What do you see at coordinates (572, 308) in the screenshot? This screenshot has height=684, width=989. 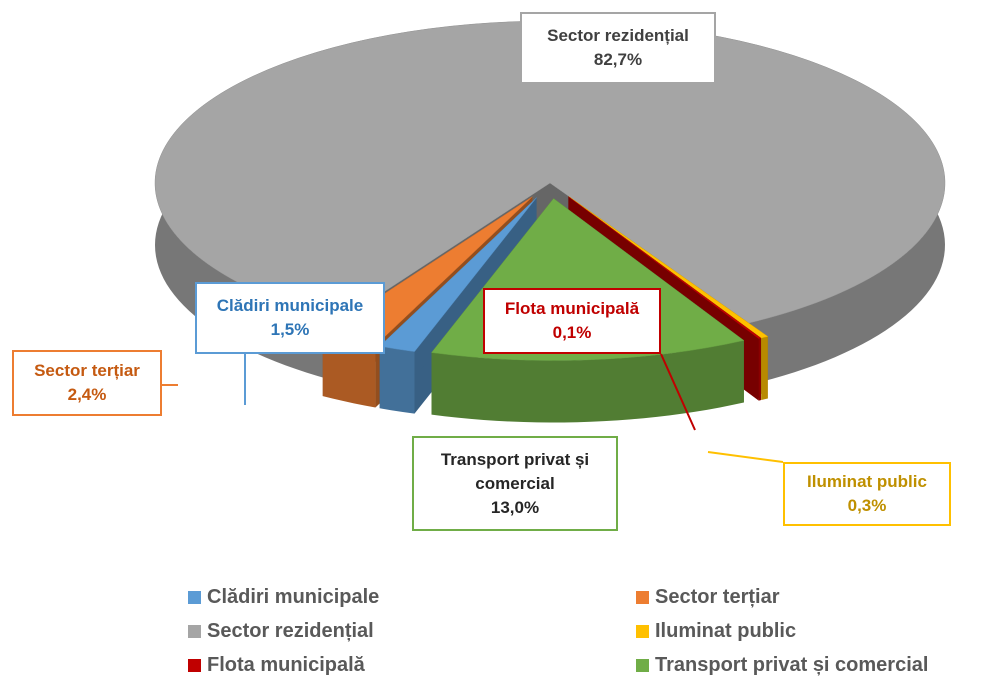 I see `callout-name: Flota municipală` at bounding box center [572, 308].